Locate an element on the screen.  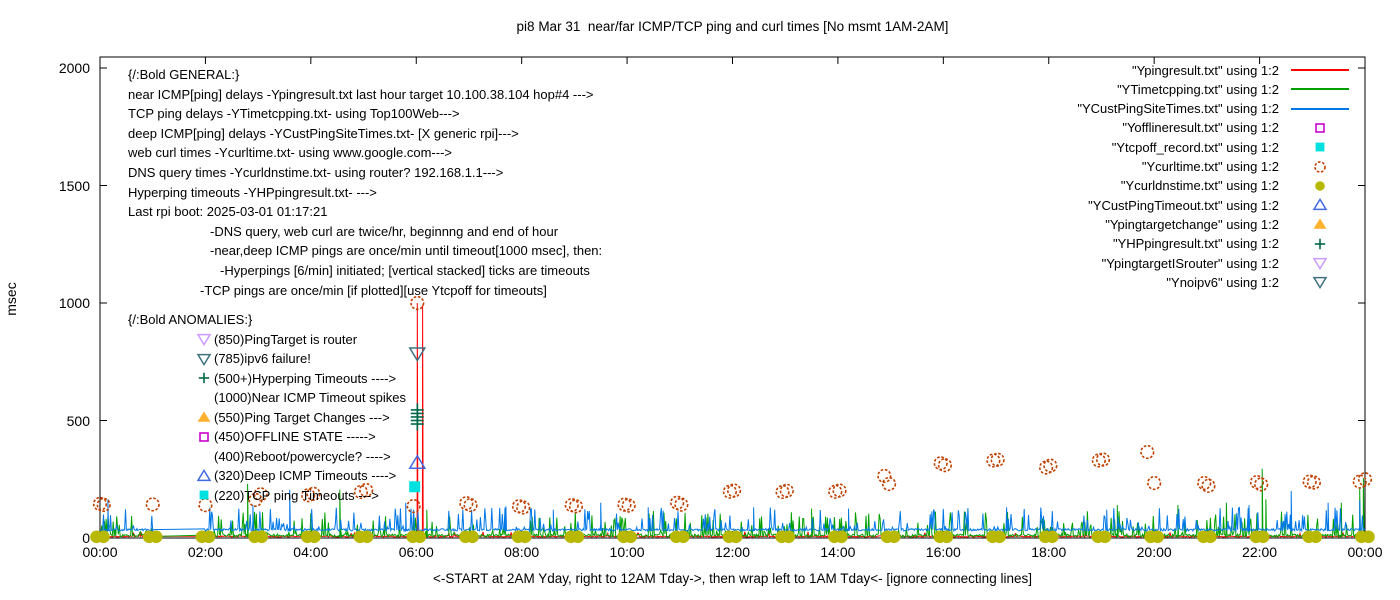
anomaly-item: (400)Reboot/powercycle? ----> is located at coordinates (292, 456).